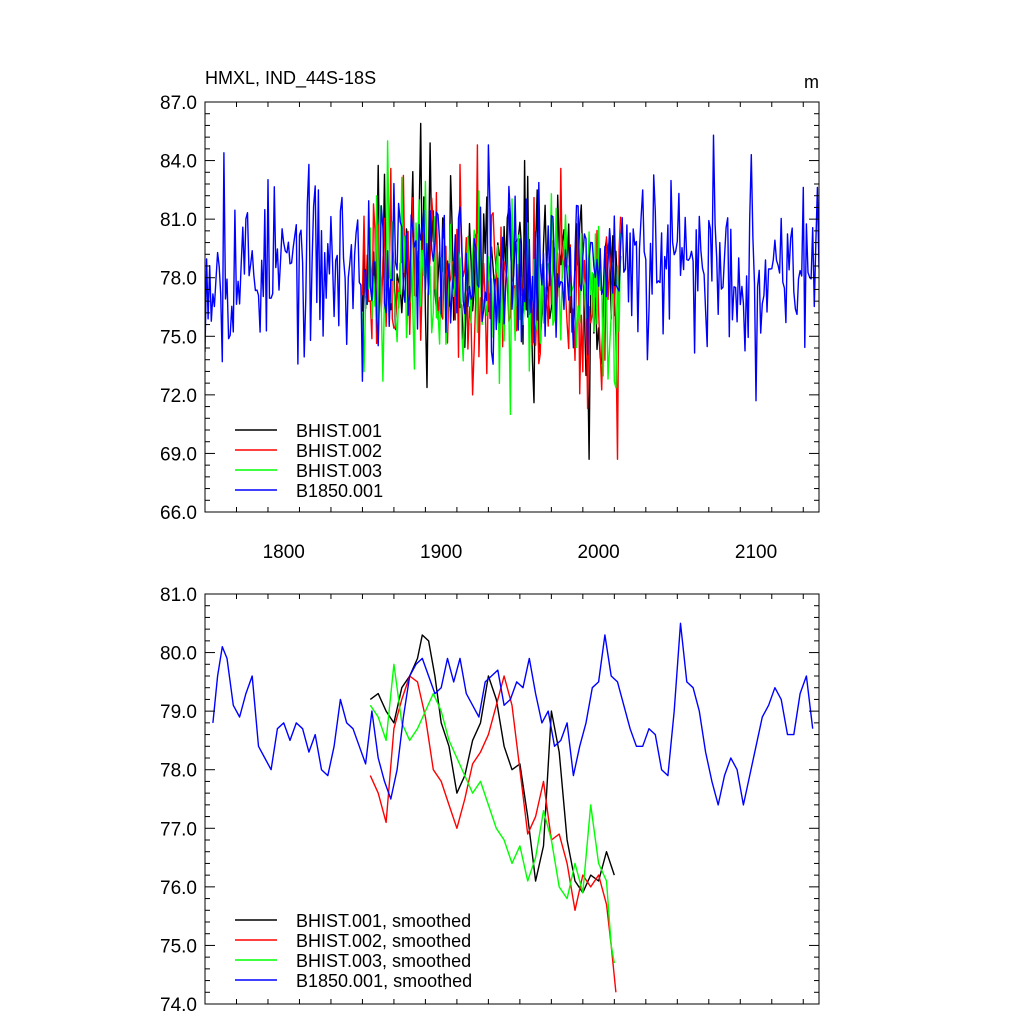  I want to click on y-tick-label: 69.0, so click(178, 454).